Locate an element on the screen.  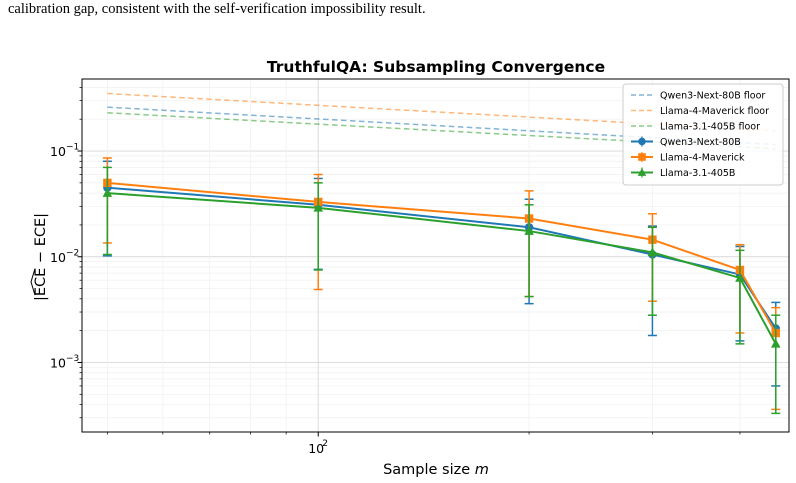
legend-entry-4: Llama-4-Maverick is located at coordinates (688, 158).